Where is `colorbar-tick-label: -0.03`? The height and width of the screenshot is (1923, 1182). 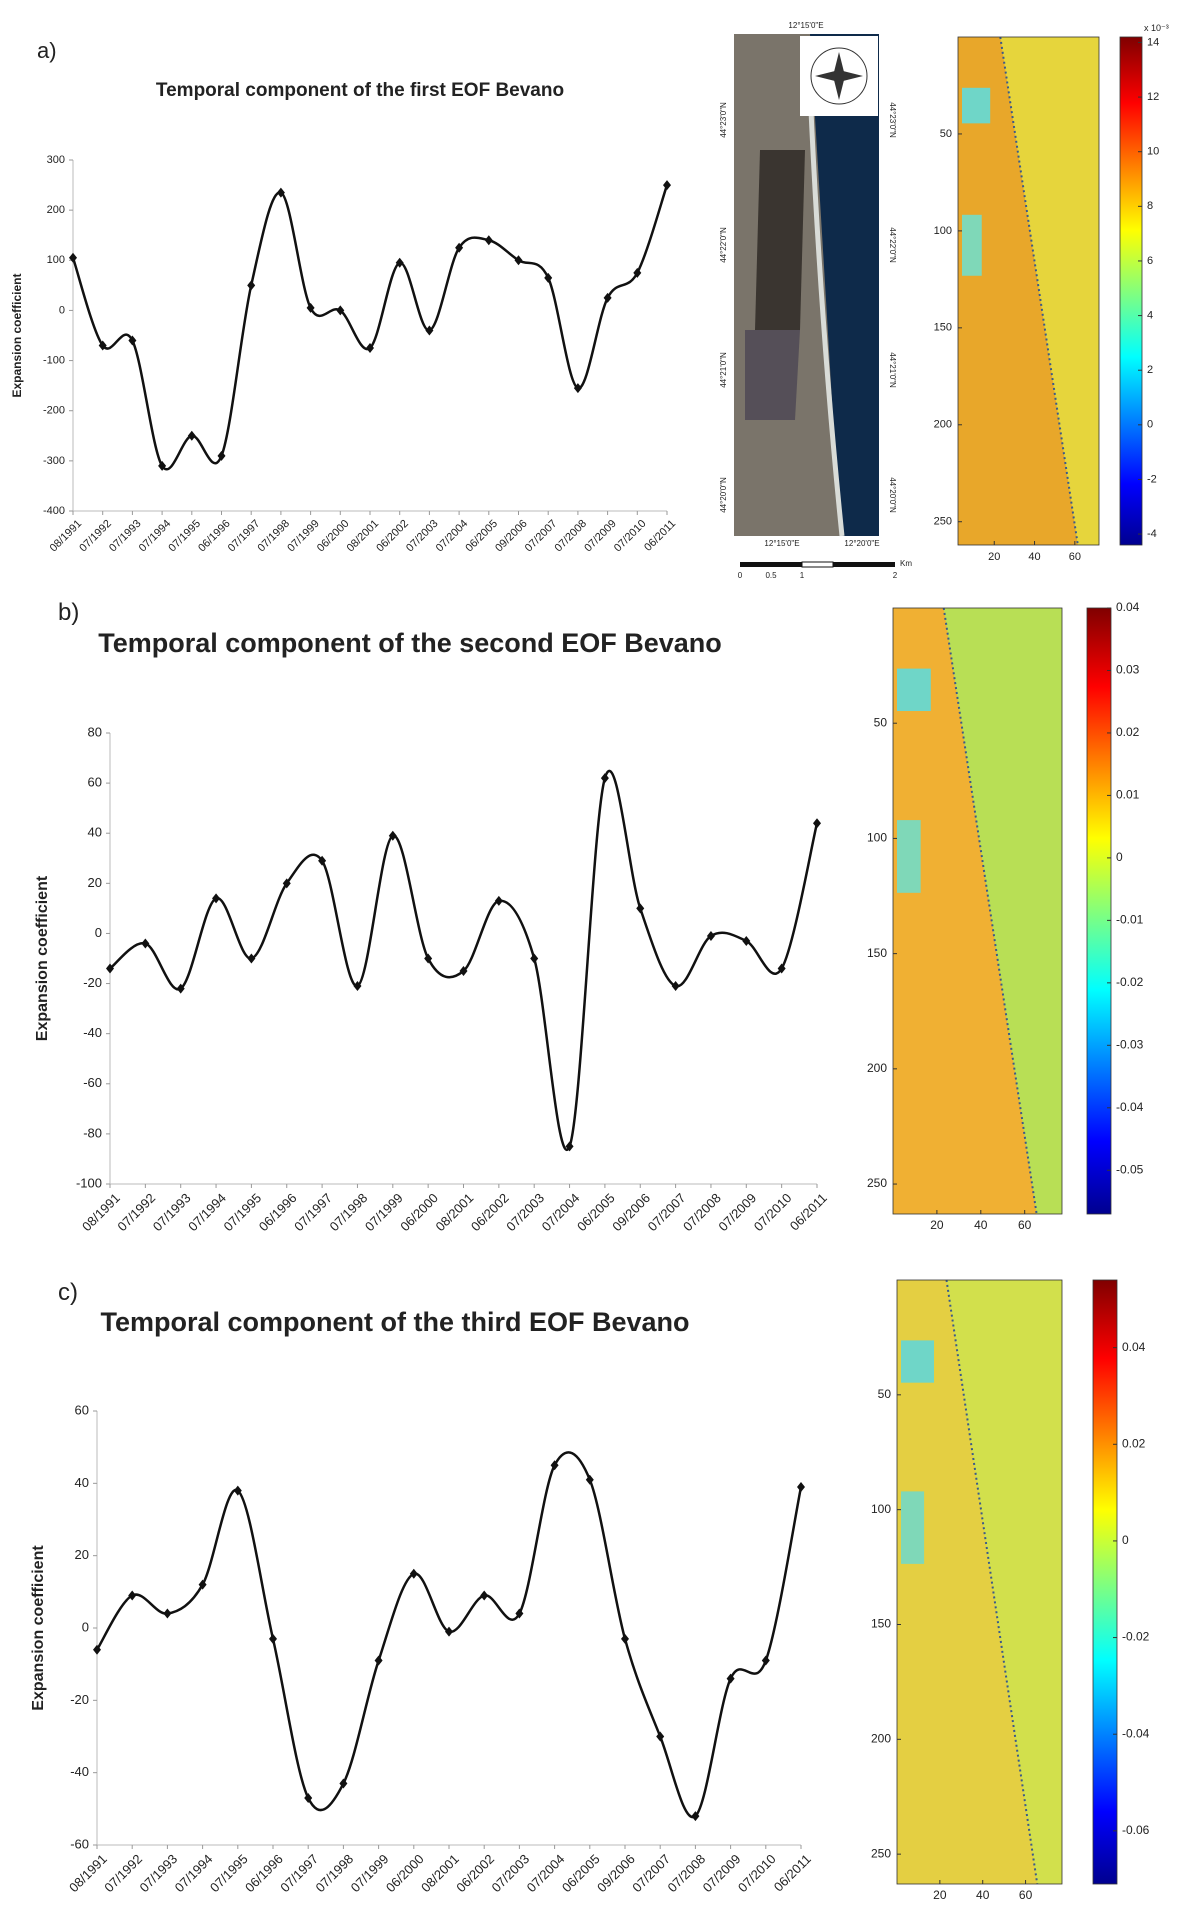 colorbar-tick-label: -0.03 is located at coordinates (1130, 1044).